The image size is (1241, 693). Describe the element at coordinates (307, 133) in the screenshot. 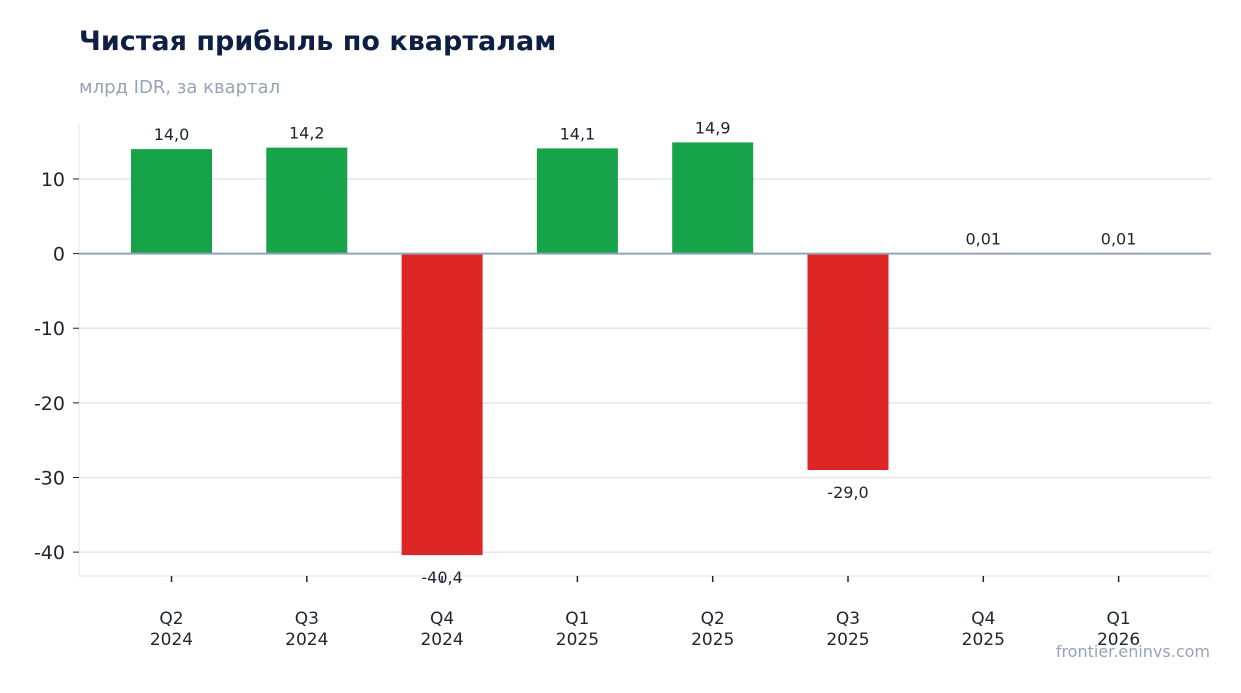

I see `data-label: 14,2` at that location.